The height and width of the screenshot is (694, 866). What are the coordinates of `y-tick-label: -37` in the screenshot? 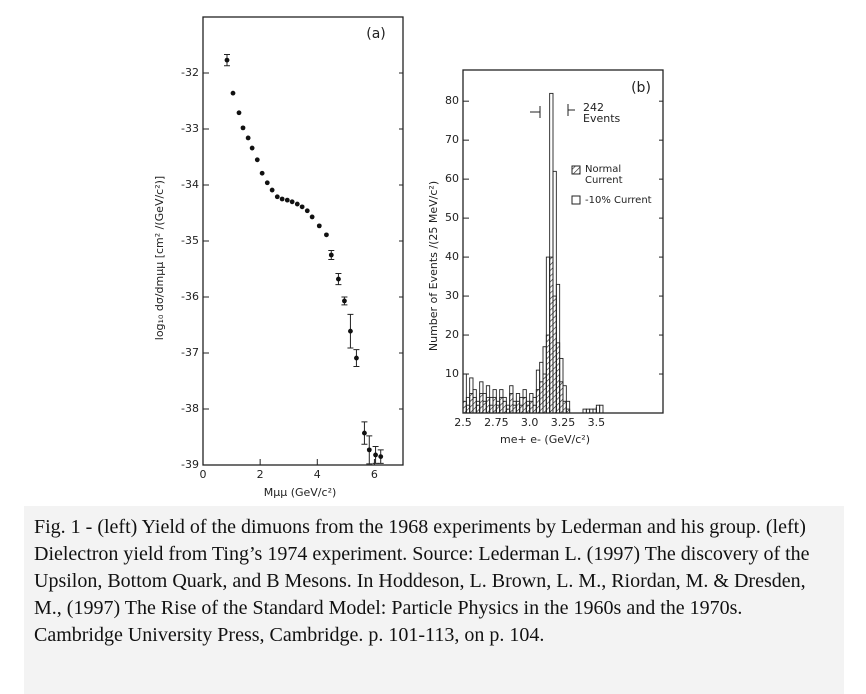 It's located at (190, 352).